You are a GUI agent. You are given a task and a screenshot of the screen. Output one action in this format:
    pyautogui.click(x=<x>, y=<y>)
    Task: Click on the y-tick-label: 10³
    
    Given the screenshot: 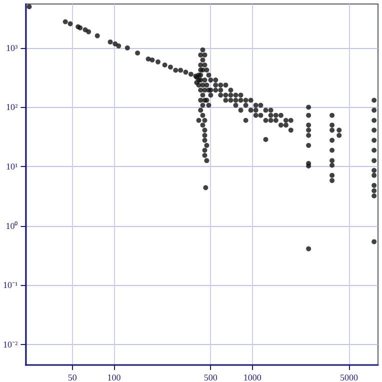 What is the action you would take?
    pyautogui.click(x=12, y=47)
    